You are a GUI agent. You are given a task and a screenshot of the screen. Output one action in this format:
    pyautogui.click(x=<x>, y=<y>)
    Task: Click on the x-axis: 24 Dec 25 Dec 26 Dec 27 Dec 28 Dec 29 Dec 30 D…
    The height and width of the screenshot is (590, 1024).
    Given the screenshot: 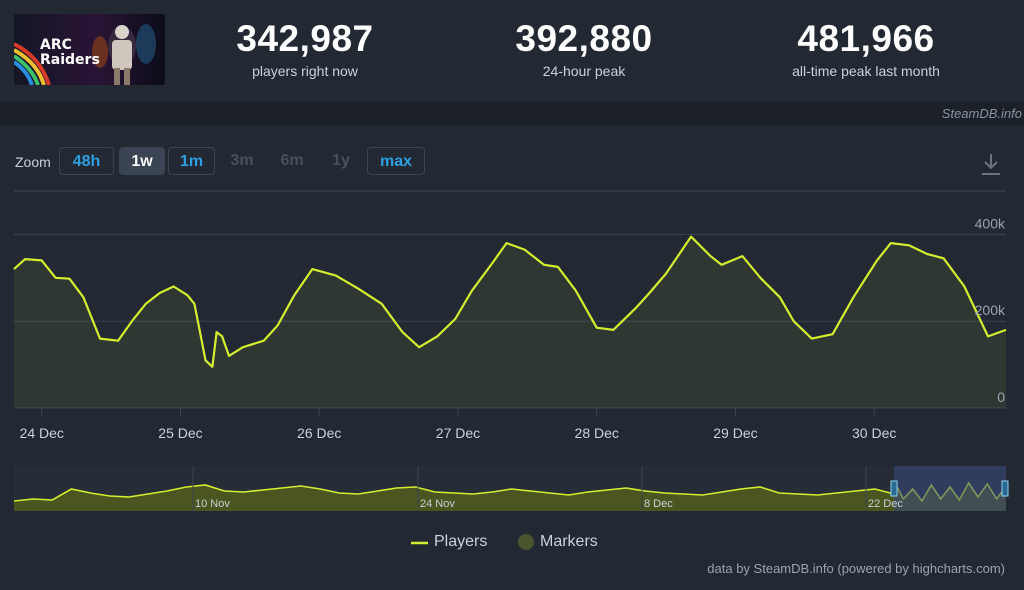 What is the action you would take?
    pyautogui.click(x=458, y=424)
    